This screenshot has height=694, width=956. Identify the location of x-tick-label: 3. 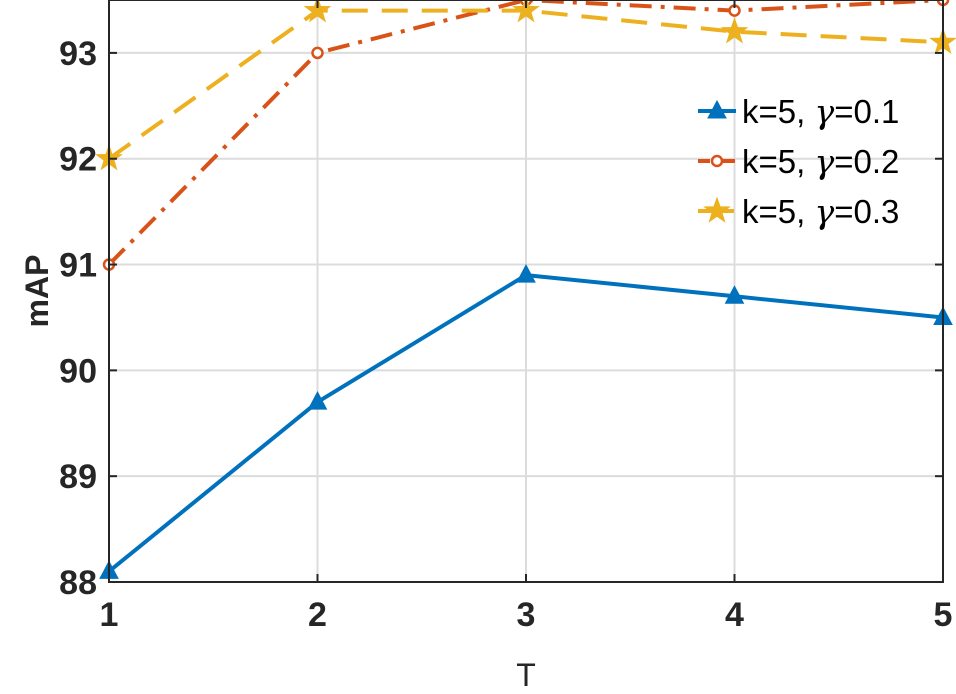
(526, 615).